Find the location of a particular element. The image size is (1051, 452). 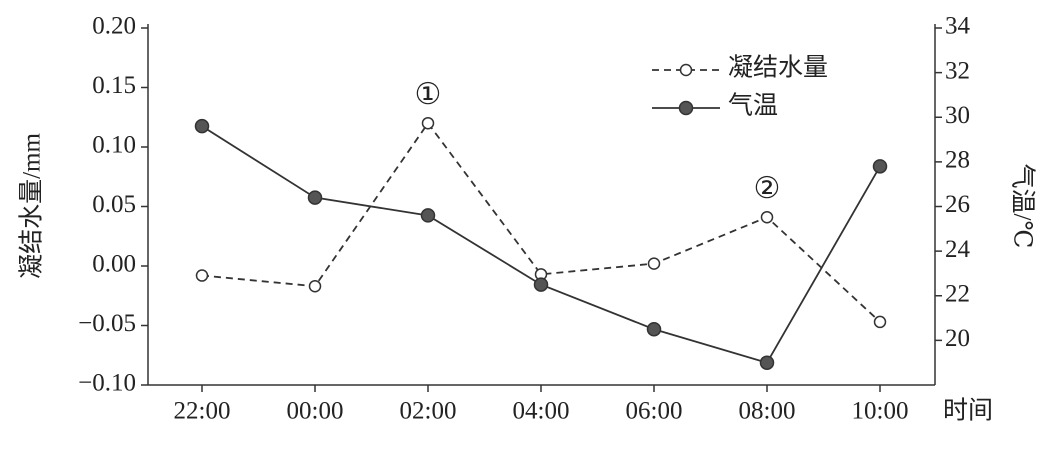

y-tick-label: 0.20 is located at coordinates (114, 26).